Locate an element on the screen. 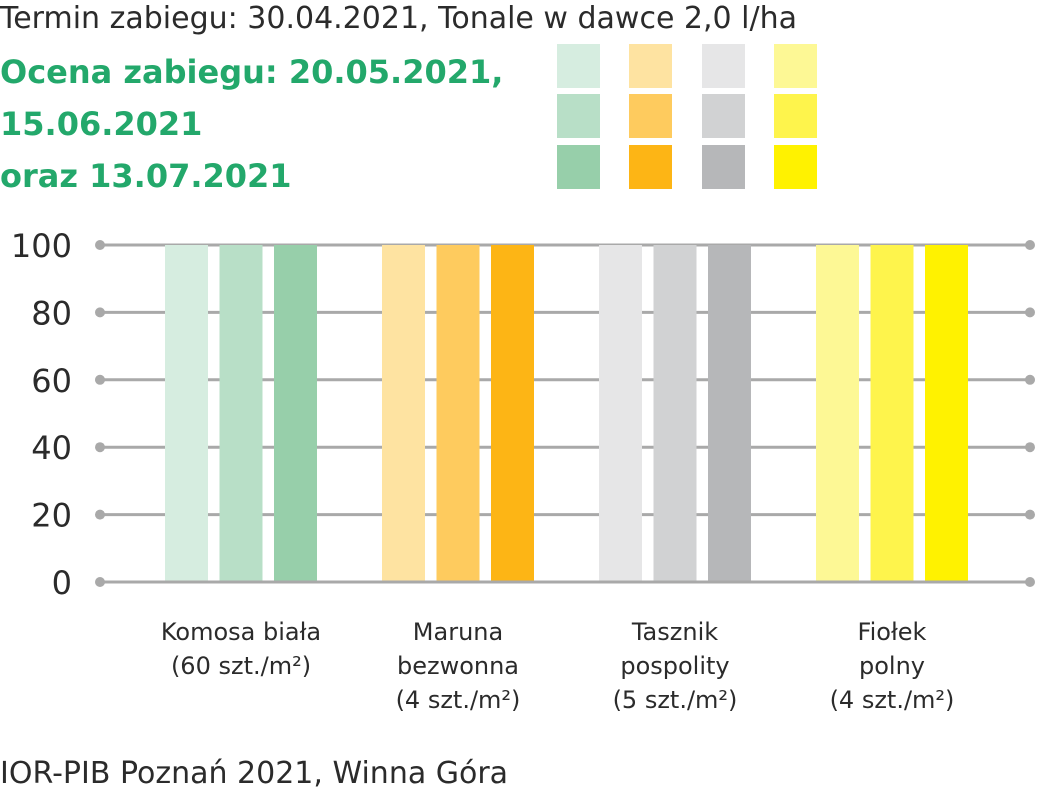  y-tick-label: 40 is located at coordinates (51, 448).